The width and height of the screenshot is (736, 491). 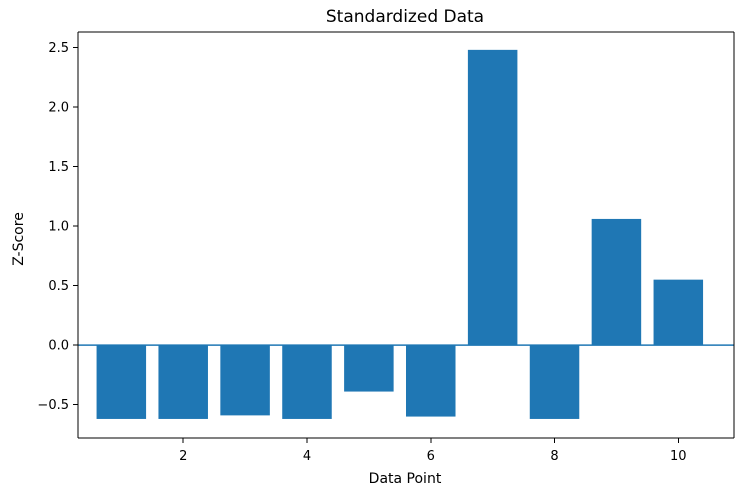 What do you see at coordinates (53, 405) in the screenshot?
I see `y-tick-label-0: −0.5` at bounding box center [53, 405].